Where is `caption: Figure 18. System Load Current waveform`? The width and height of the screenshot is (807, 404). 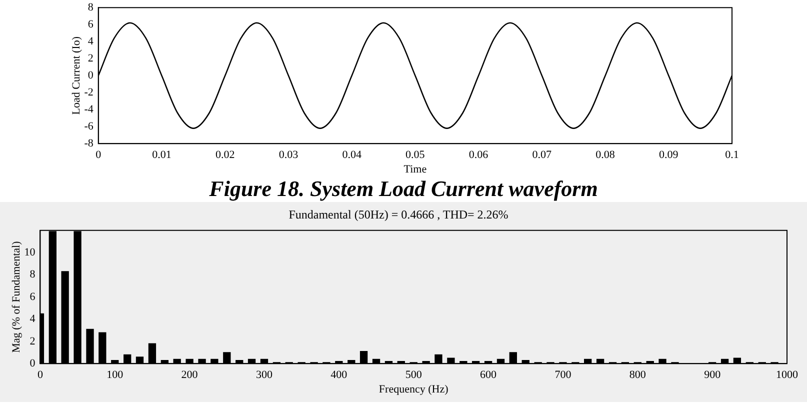 caption: Figure 18. System Load Current waveform is located at coordinates (403, 189).